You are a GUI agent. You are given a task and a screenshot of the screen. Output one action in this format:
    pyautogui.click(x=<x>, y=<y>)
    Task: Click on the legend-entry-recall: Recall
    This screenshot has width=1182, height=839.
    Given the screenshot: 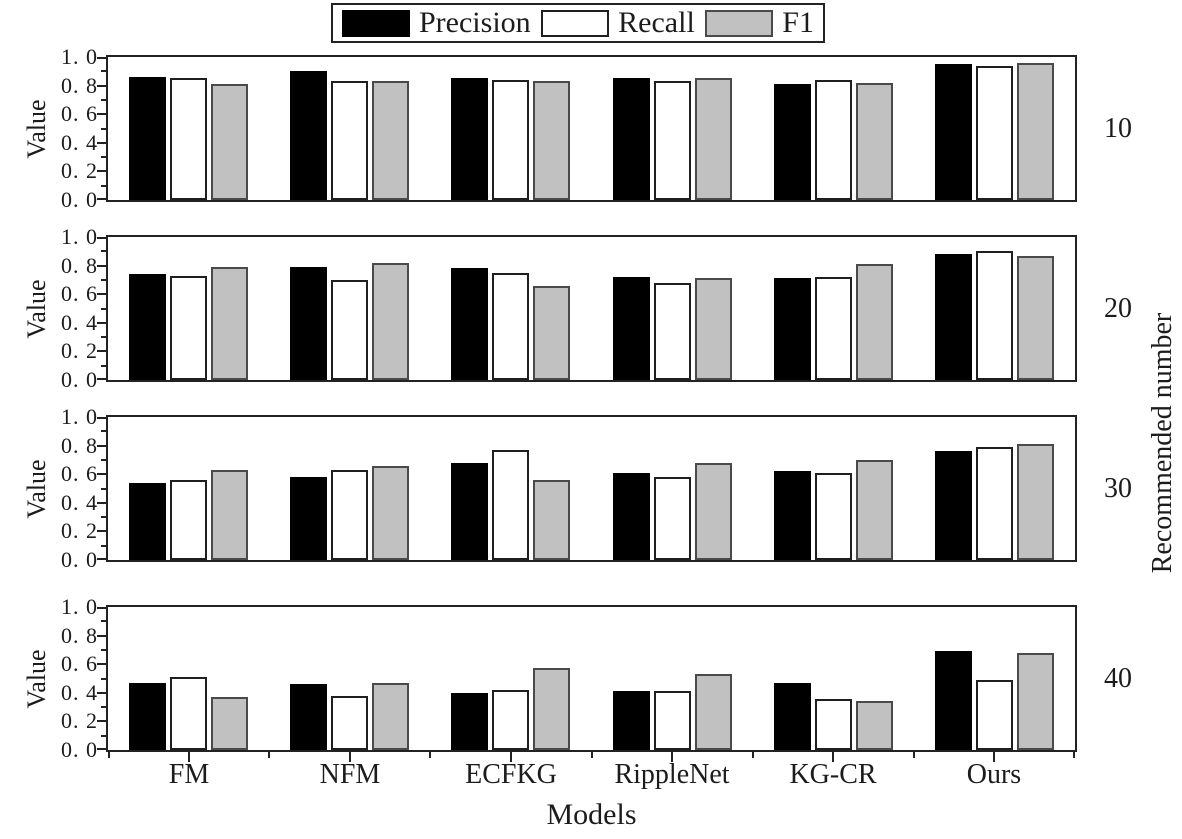 What is the action you would take?
    pyautogui.click(x=618, y=23)
    